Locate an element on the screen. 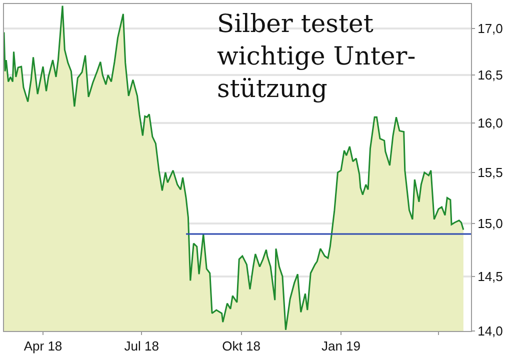  y-tick-label: 15,0 is located at coordinates (490, 224).